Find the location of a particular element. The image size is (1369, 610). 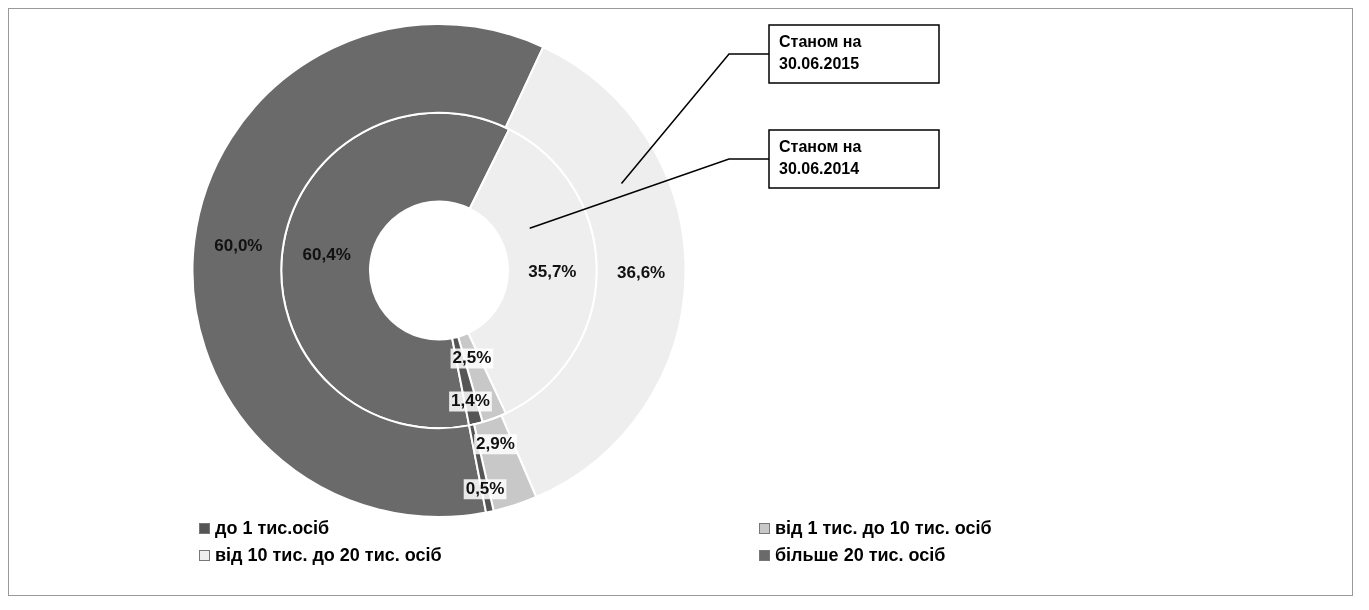

data-label: 60,4% is located at coordinates (326, 254).